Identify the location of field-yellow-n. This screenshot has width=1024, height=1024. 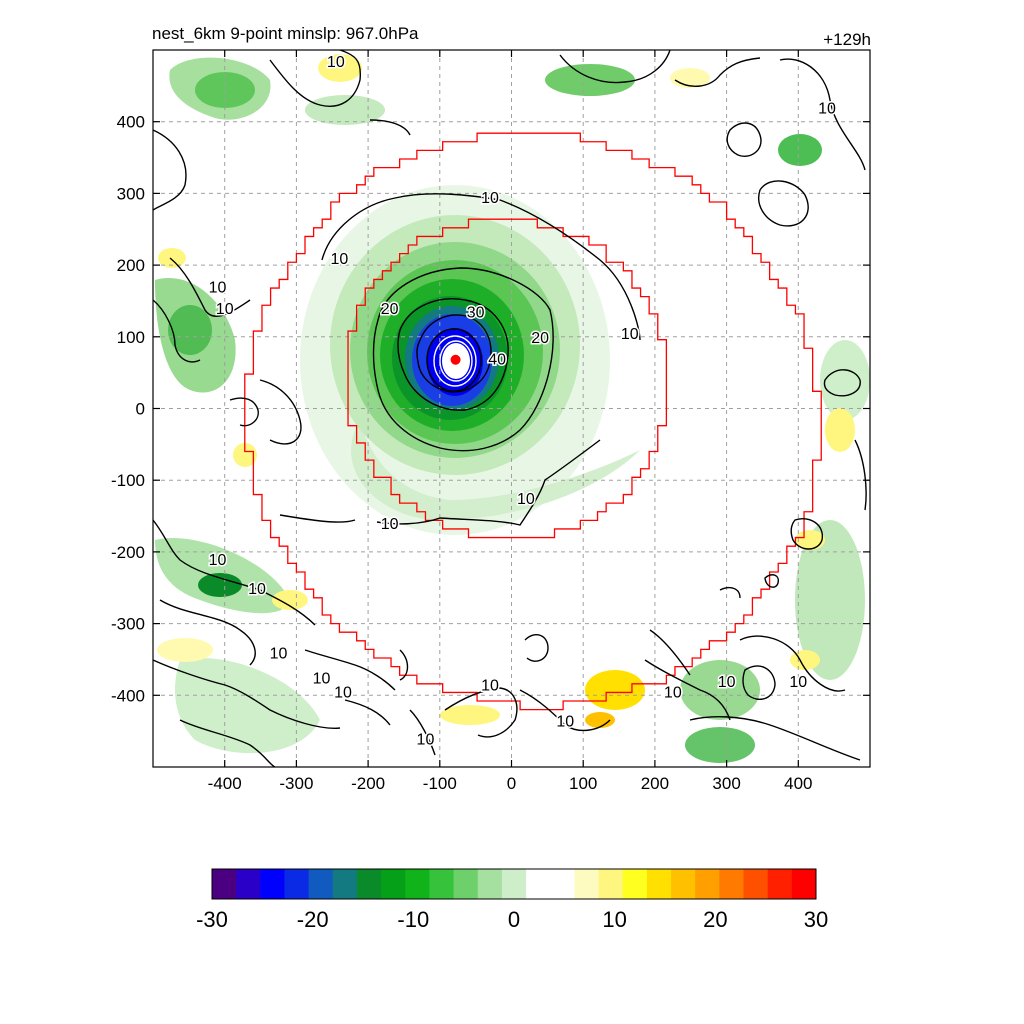
(340, 68).